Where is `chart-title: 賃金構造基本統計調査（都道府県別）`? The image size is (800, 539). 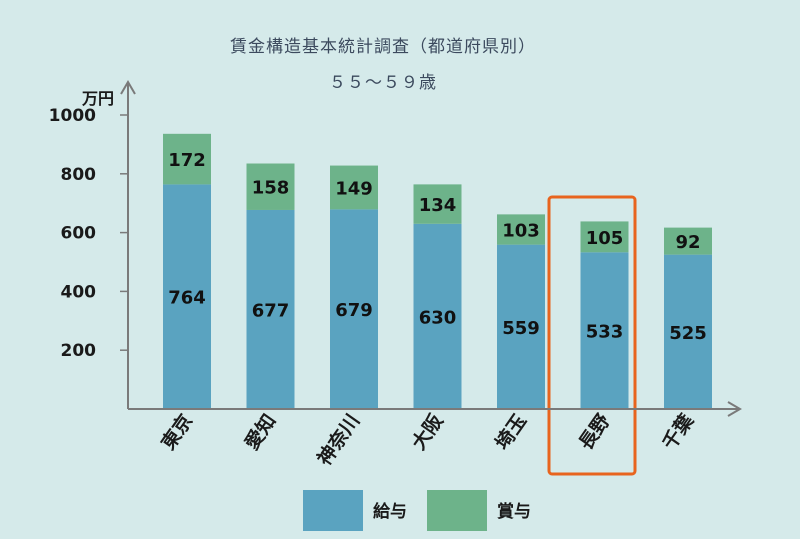 chart-title: 賃金構造基本統計調査（都道府県別） is located at coordinates (383, 47).